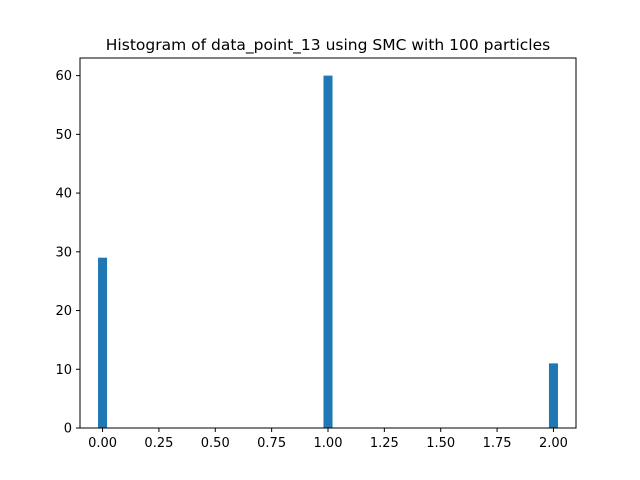 The height and width of the screenshot is (480, 640). I want to click on x-axis: 0.00 0.25 0.50 0.75 1.00 1.25 1.50 1.75 2.00, so click(328, 439).